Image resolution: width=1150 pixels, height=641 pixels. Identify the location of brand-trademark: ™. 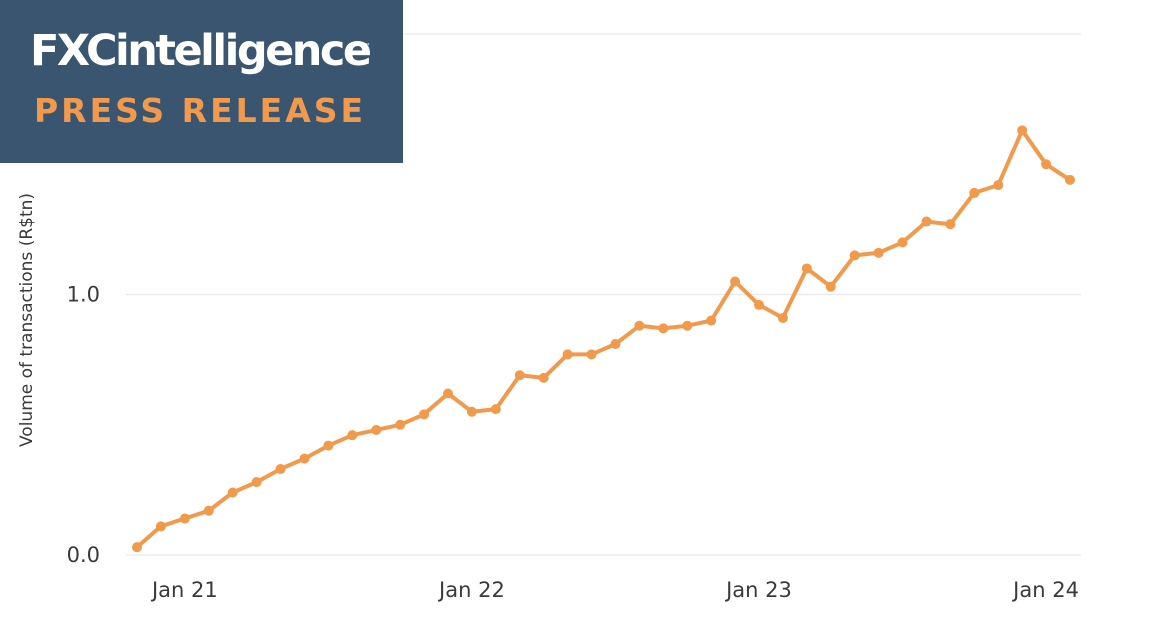
(367, 46).